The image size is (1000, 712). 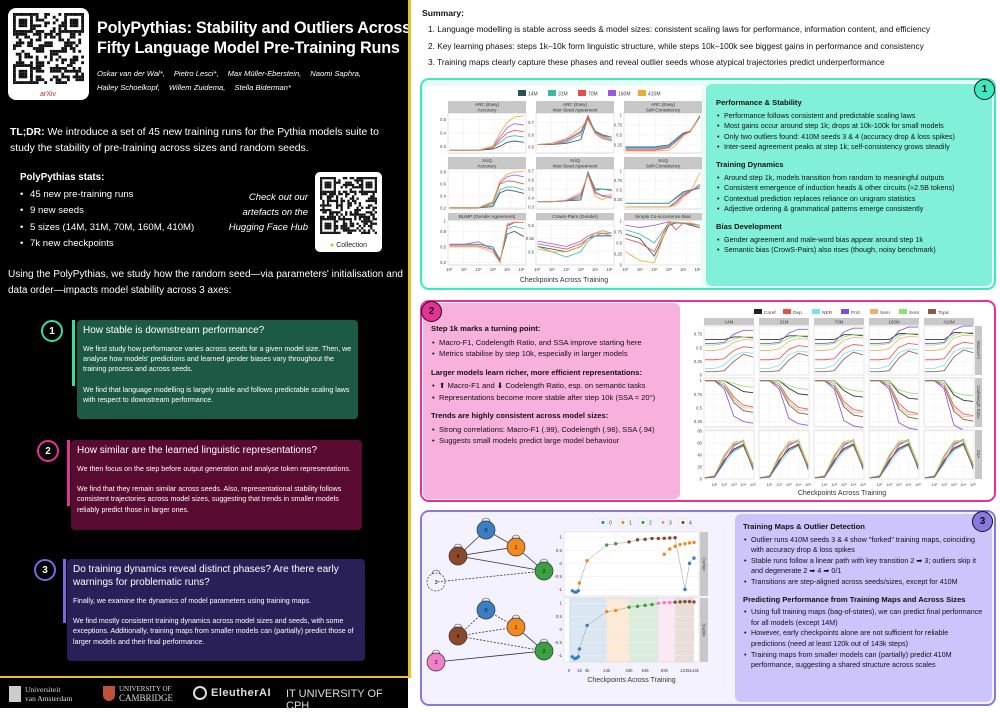 I want to click on hugging-face-qr-code: ● Collection, so click(x=348, y=212).